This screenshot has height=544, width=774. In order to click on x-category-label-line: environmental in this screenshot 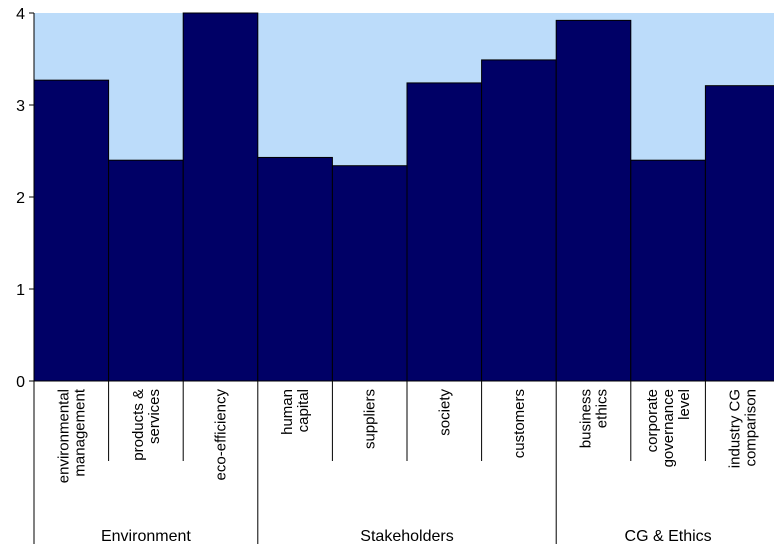, I will do `click(63, 436)`.